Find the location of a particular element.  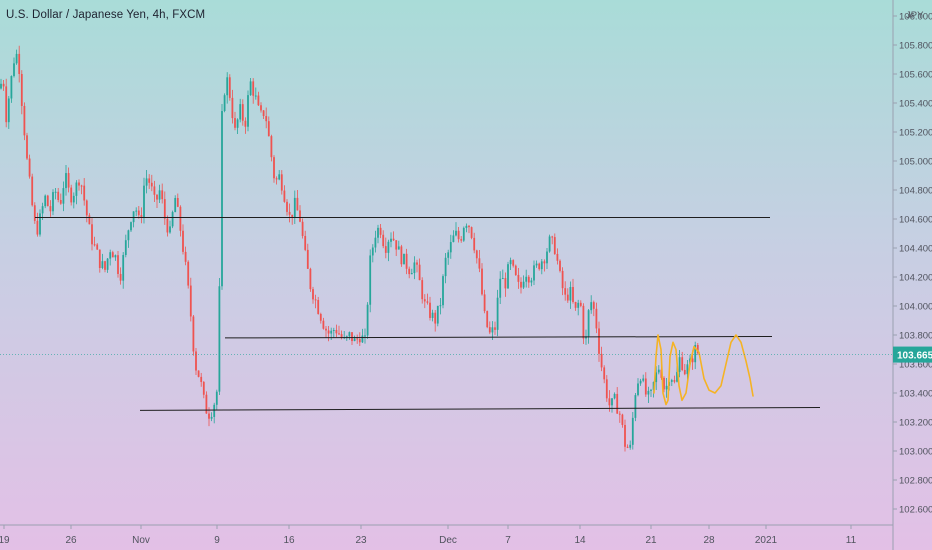

y-tick-label: 103.800 is located at coordinates (915, 336).